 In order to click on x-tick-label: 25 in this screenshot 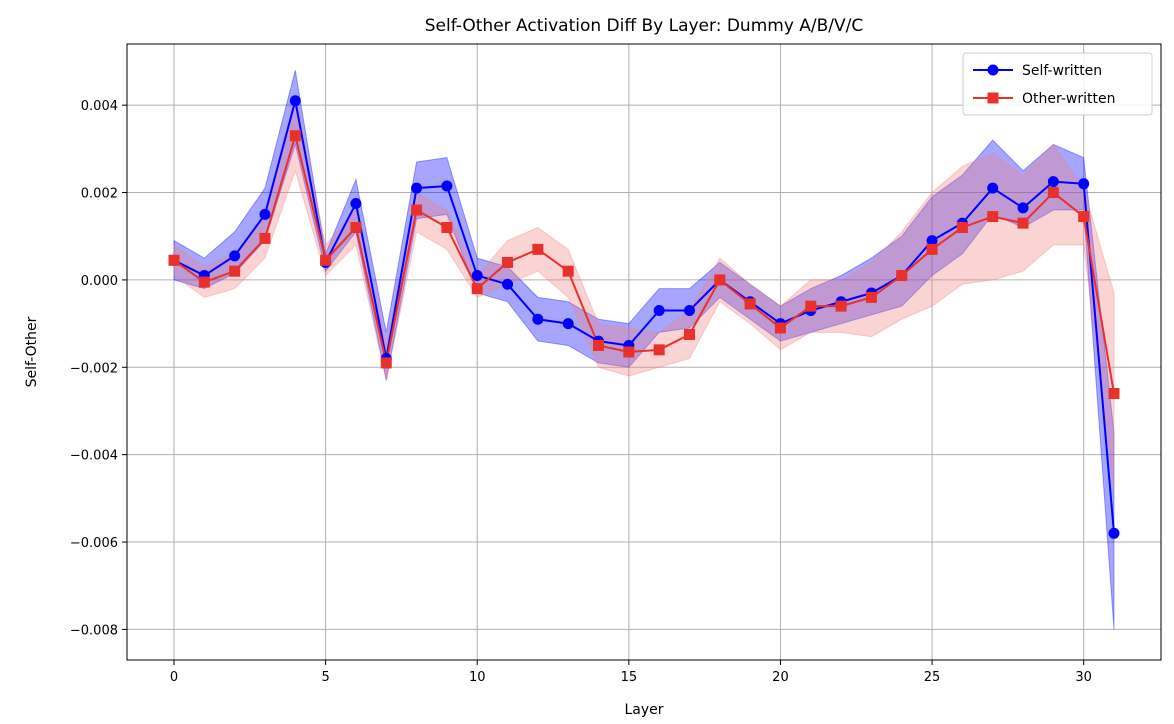, I will do `click(932, 677)`.